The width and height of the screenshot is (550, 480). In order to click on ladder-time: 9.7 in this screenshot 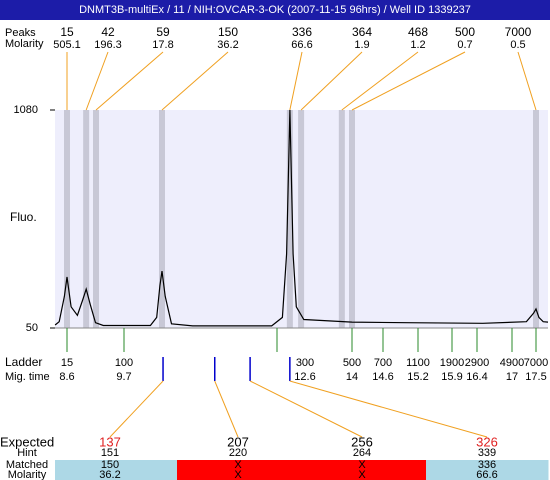, I will do `click(123, 377)`.